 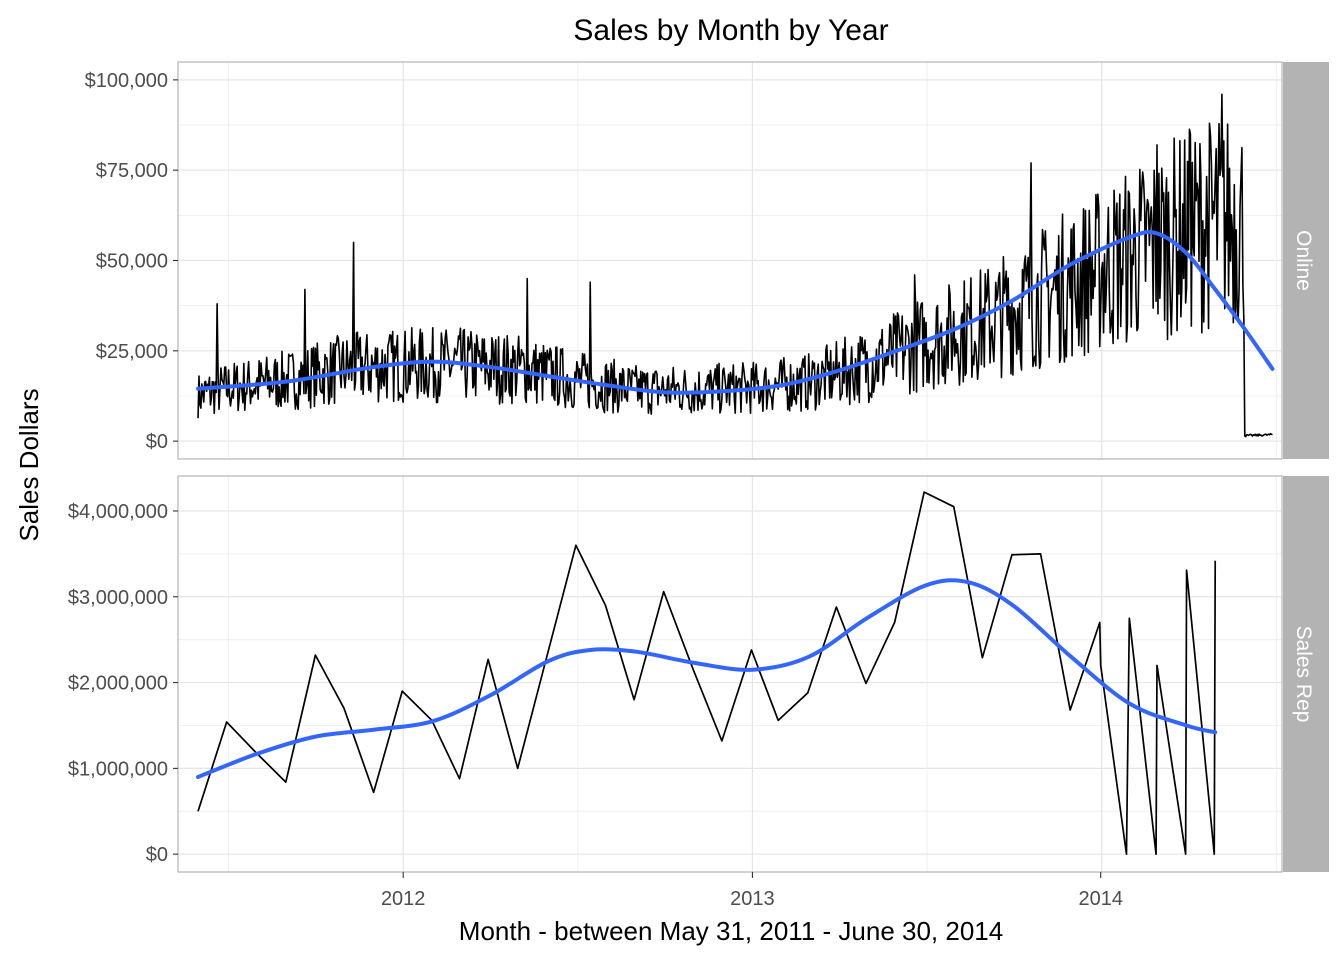 What do you see at coordinates (735, 312) in the screenshot?
I see `smooth-line-online` at bounding box center [735, 312].